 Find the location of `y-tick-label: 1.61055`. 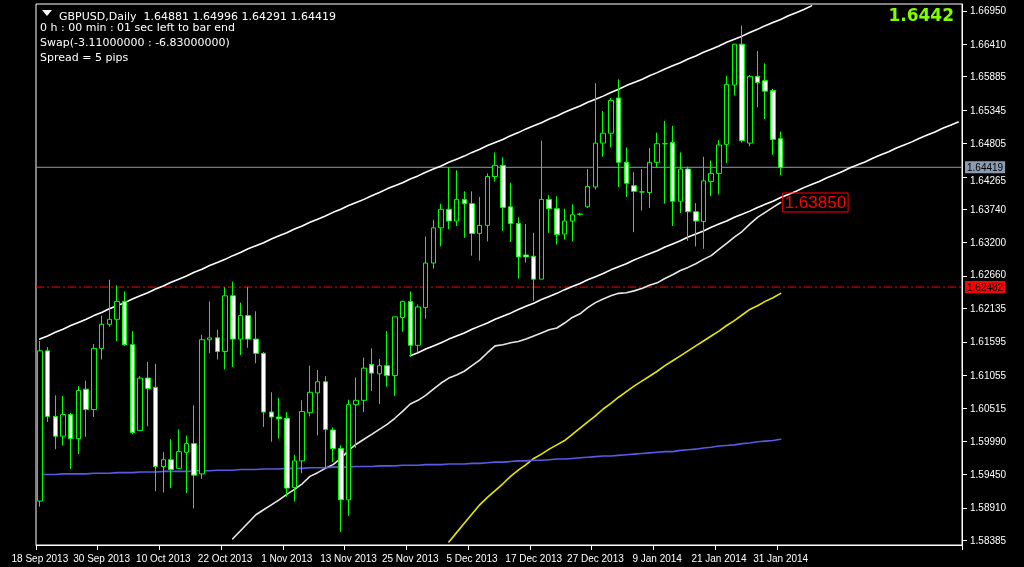

y-tick-label: 1.61055 is located at coordinates (988, 375).